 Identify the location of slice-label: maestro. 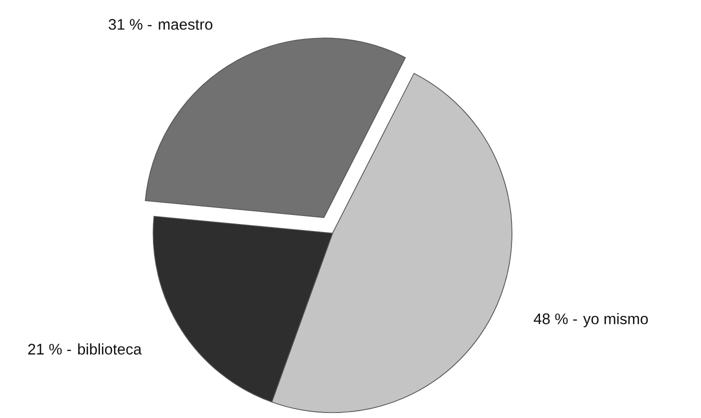
(185, 25).